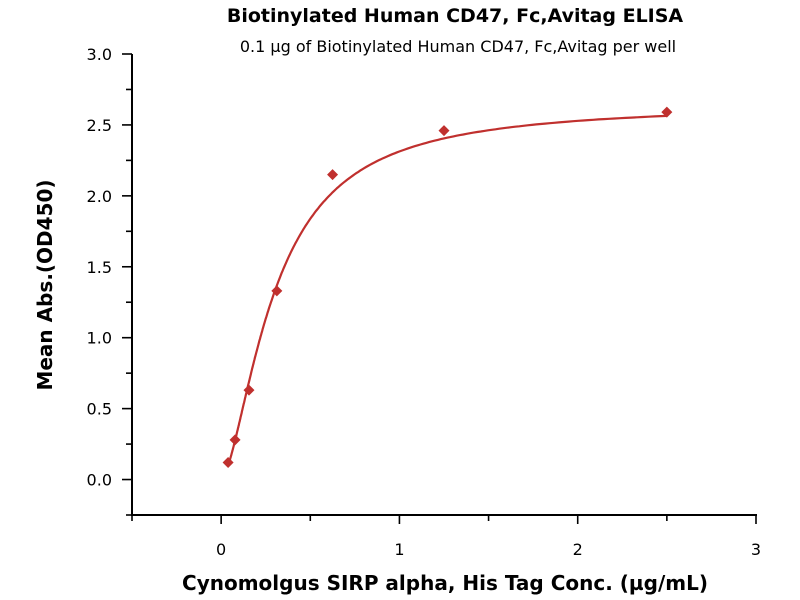 Image resolution: width=800 pixels, height=600 pixels. What do you see at coordinates (578, 549) in the screenshot?
I see `x-tick-label: 2` at bounding box center [578, 549].